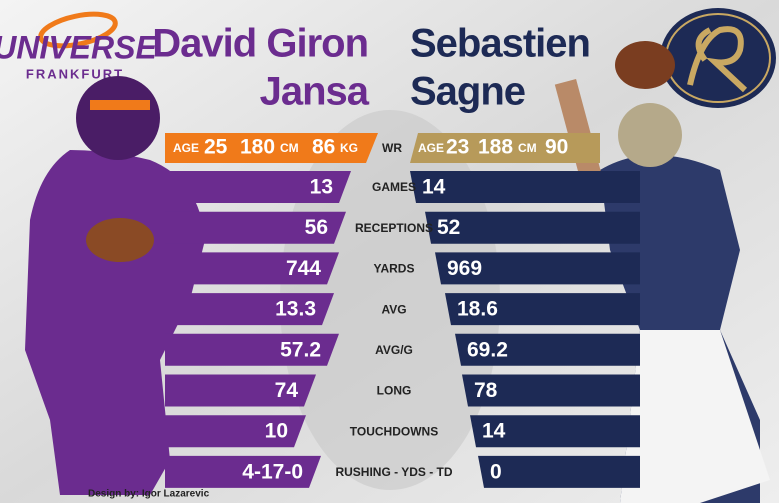  Describe the element at coordinates (486, 390) in the screenshot. I see `right-value: 78` at that location.